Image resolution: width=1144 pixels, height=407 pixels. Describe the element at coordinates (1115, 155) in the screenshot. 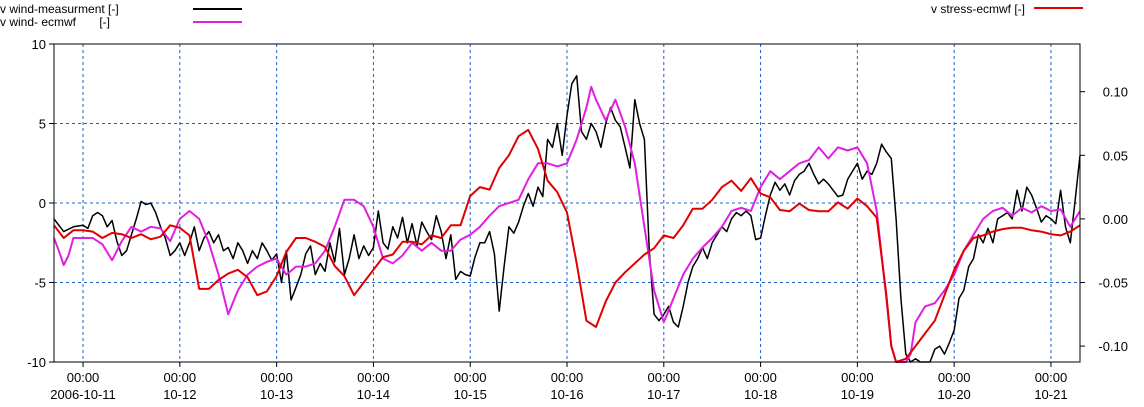

I see `y-right-tick-label: 0.05` at that location.